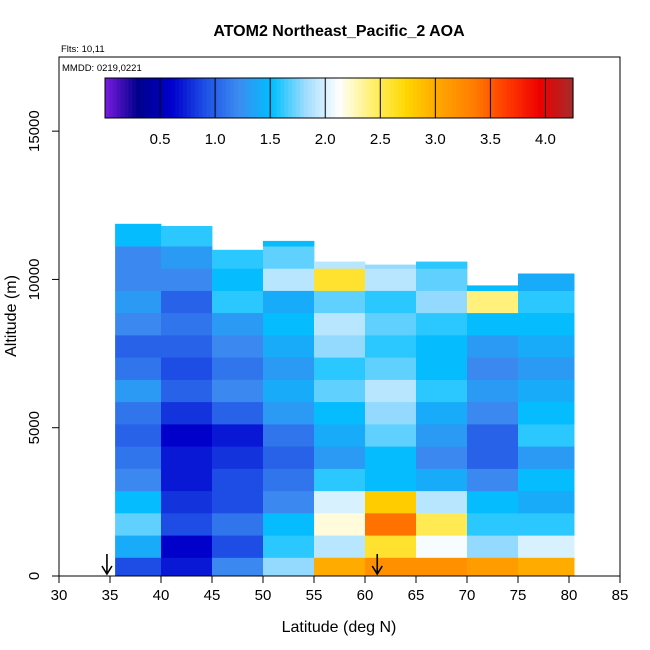 This screenshot has width=650, height=650. Describe the element at coordinates (263, 595) in the screenshot. I see `x-tick-label: 50` at that location.